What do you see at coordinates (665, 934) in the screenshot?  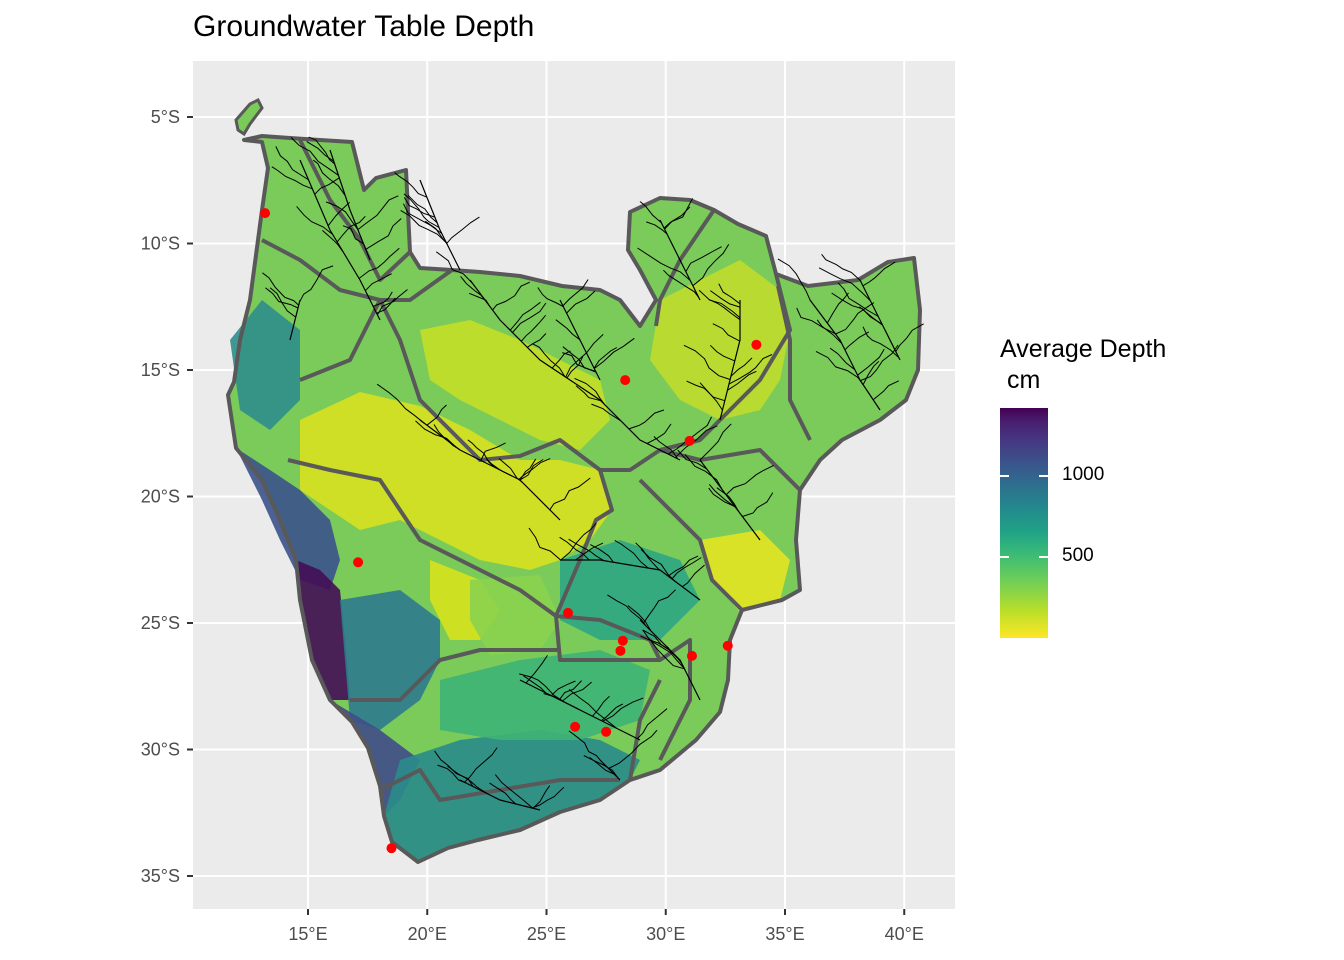 I see `x-tick-label: 30°E` at bounding box center [665, 934].